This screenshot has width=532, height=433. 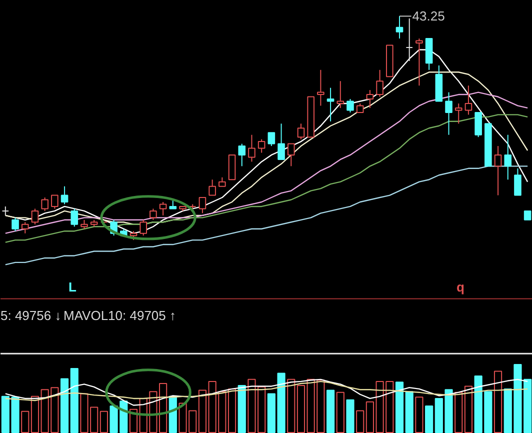 What do you see at coordinates (460, 287) in the screenshot?
I see `text: q` at bounding box center [460, 287].